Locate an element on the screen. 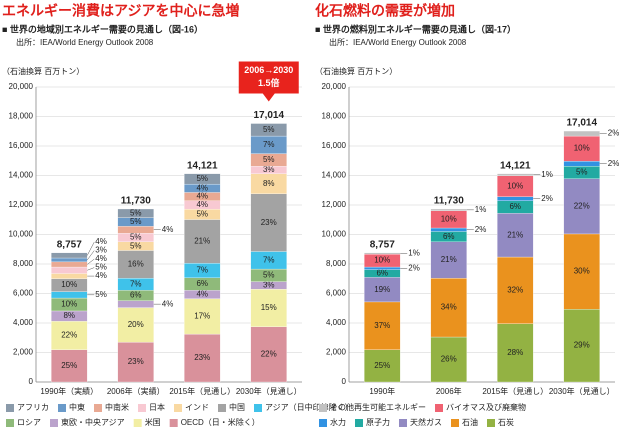  legend-label: 中国 is located at coordinates (237, 407).